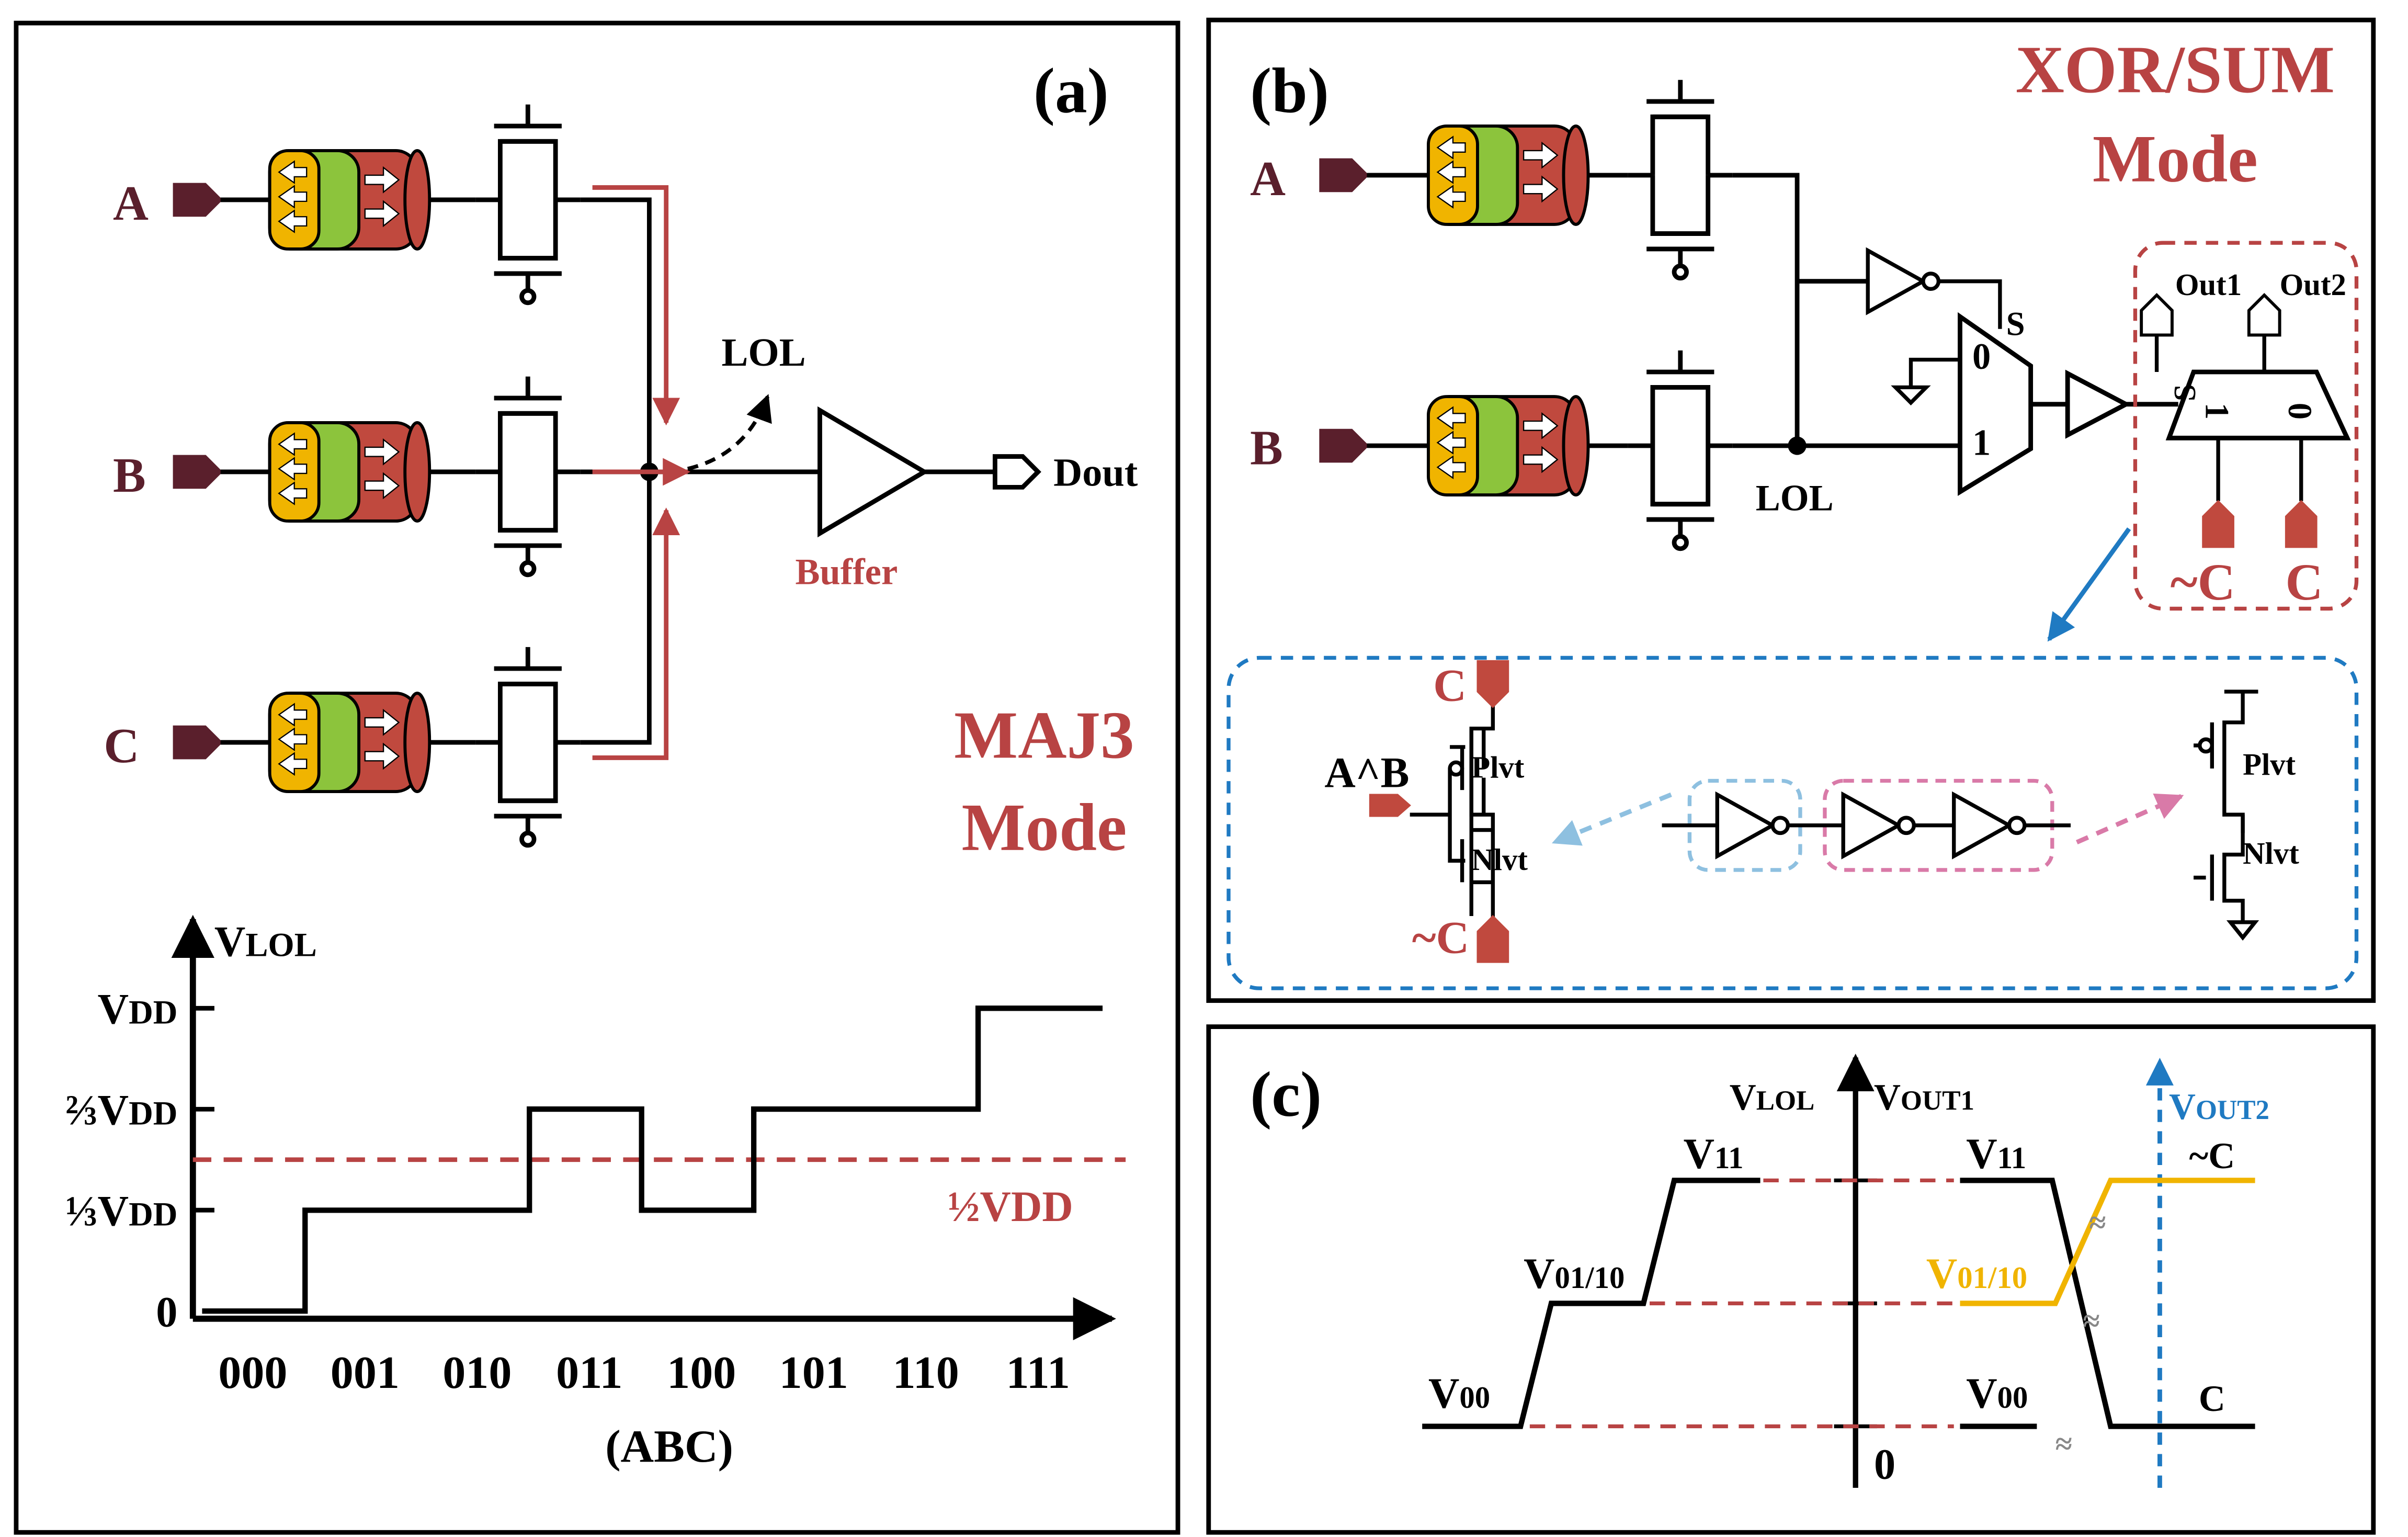 The width and height of the screenshot is (2408, 1537). Describe the element at coordinates (1493, 939) in the screenshot. I see `detail-notc-pin` at that location.